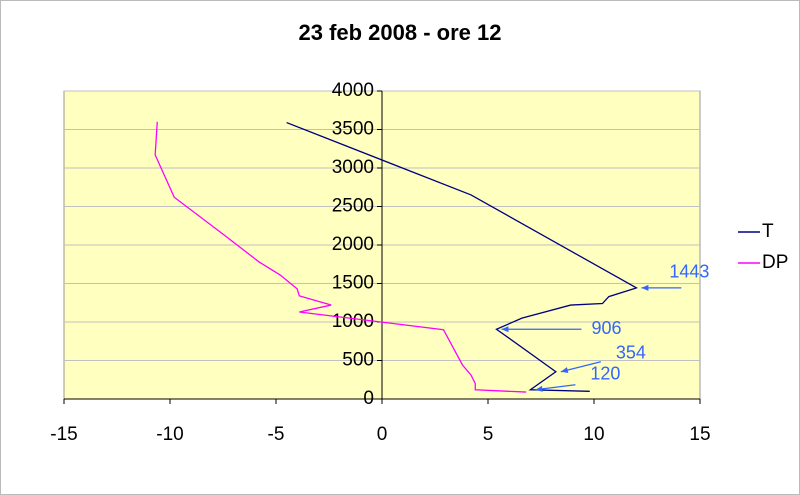 The width and height of the screenshot is (800, 495). Describe the element at coordinates (775, 262) in the screenshot. I see `legend-label: DP` at that location.